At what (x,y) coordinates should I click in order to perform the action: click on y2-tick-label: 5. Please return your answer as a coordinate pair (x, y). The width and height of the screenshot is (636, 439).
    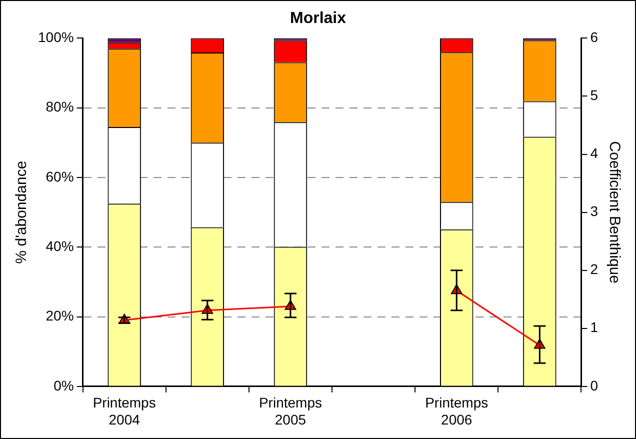
    Looking at the image, I should click on (594, 95).